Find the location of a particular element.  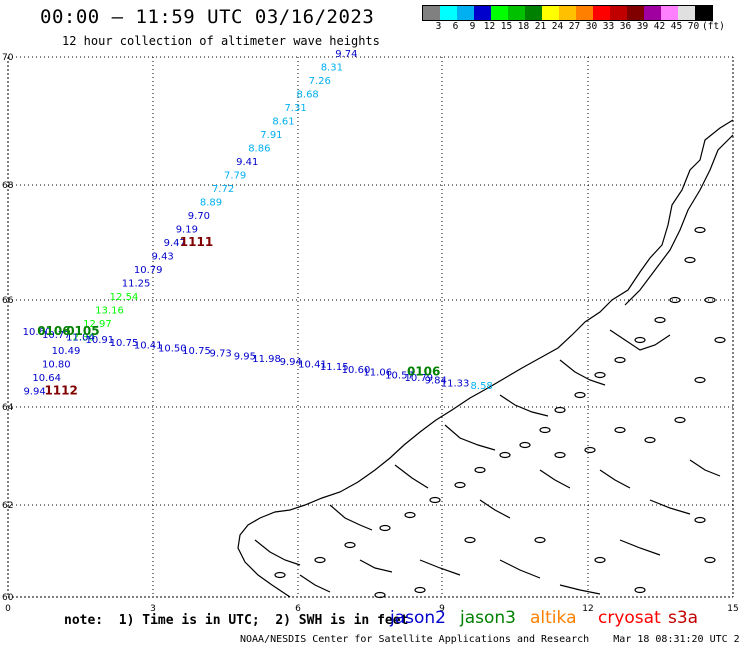

wave-height-label: 11.06 is located at coordinates (377, 373).